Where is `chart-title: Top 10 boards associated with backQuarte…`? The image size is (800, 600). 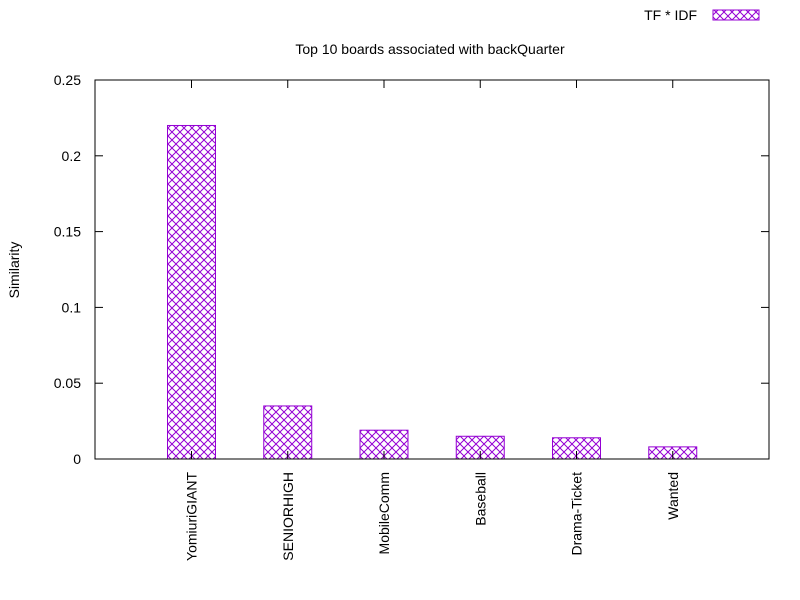
chart-title: Top 10 boards associated with backQuarte… is located at coordinates (430, 49).